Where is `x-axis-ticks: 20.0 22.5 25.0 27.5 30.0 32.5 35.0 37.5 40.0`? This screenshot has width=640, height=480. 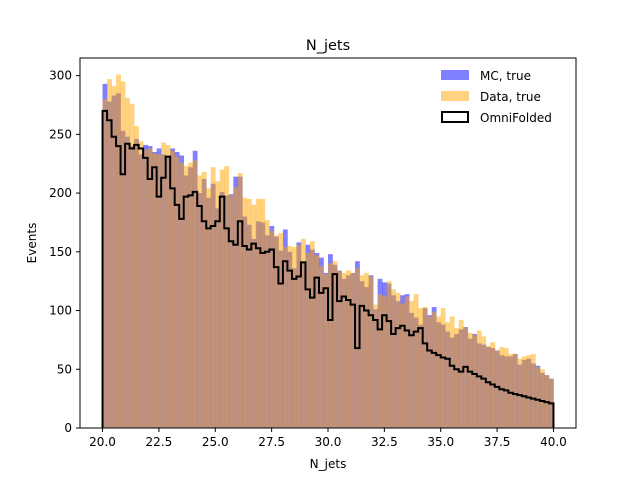
x-axis-ticks: 20.0 22.5 25.0 27.5 30.0 32.5 35.0 37.5 40.0 is located at coordinates (328, 438).